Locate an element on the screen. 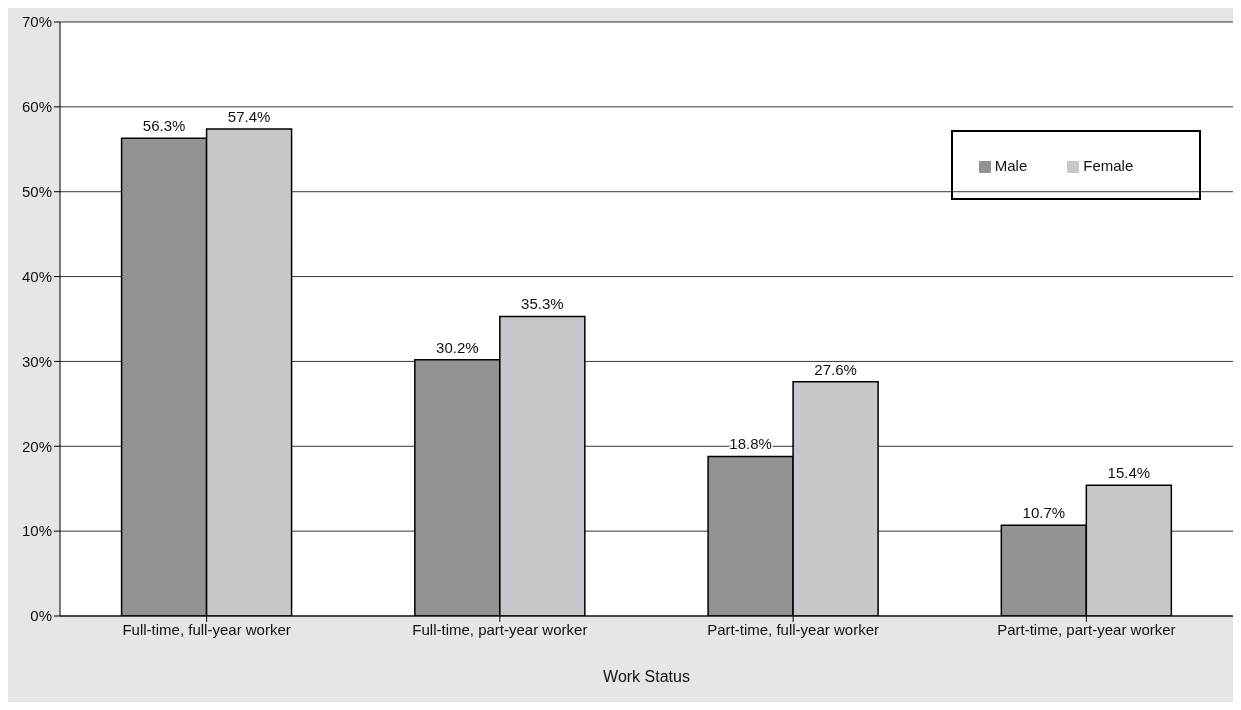 The image size is (1241, 710). x-tick-label: Part-time, part-year worker is located at coordinates (1086, 629).